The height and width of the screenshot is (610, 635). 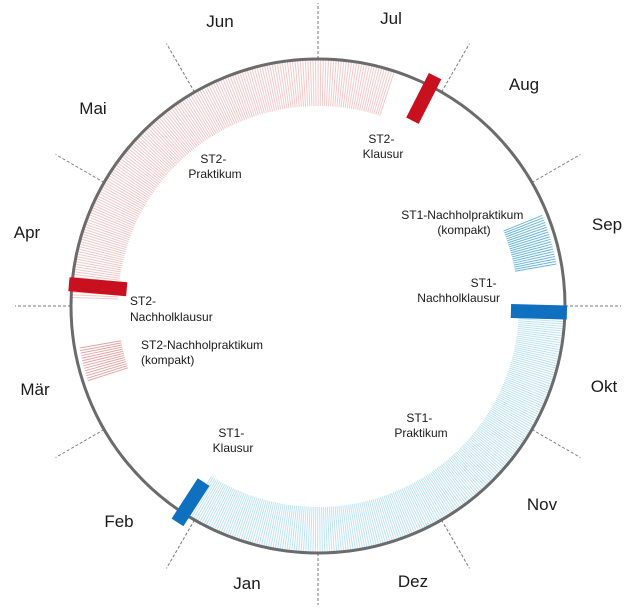 What do you see at coordinates (391, 18) in the screenshot?
I see `month-label-jul: Jul` at bounding box center [391, 18].